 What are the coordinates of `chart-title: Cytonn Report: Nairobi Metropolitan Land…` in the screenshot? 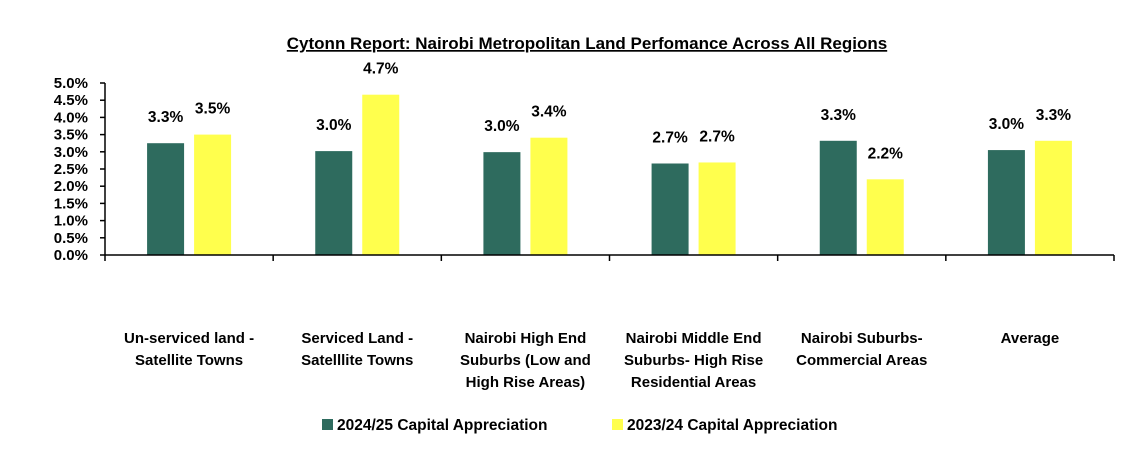 It's located at (587, 43).